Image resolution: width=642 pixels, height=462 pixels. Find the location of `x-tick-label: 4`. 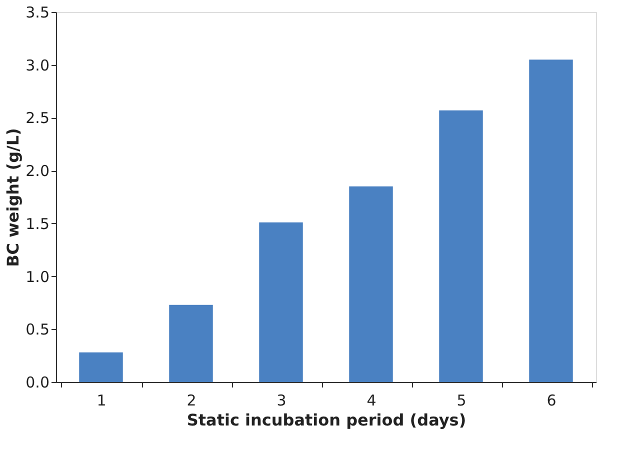

x-tick-label: 4 is located at coordinates (371, 401).